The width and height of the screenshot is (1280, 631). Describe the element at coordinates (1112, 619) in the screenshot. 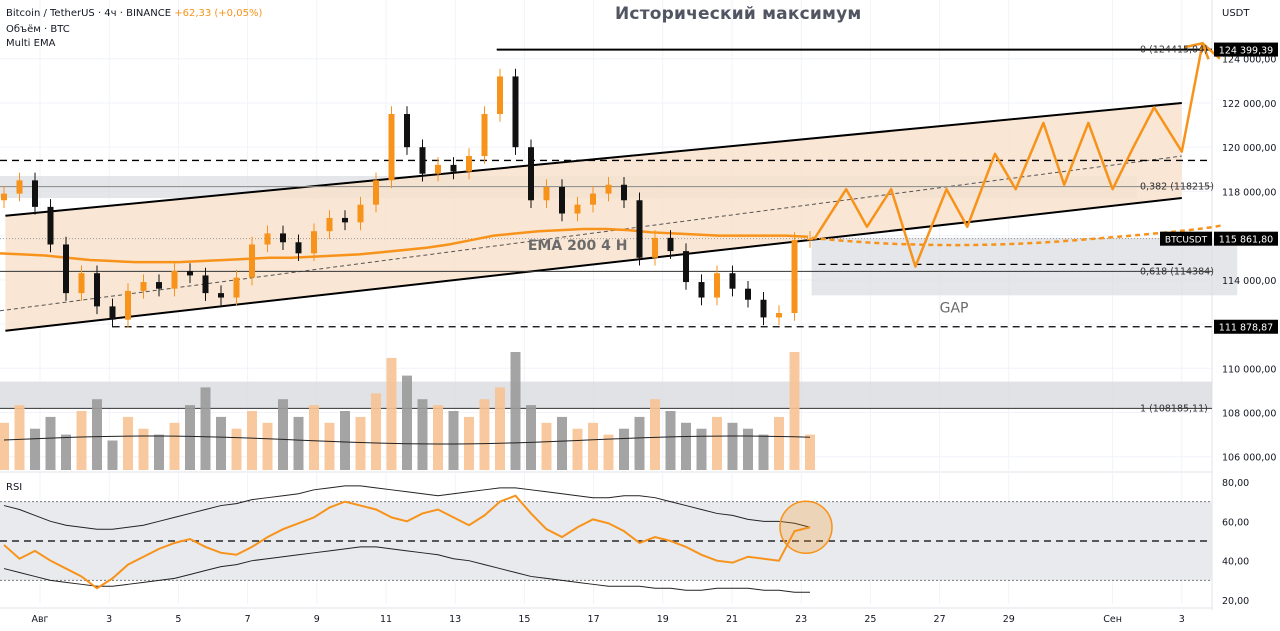

I see `time-tick-label: Сен` at that location.